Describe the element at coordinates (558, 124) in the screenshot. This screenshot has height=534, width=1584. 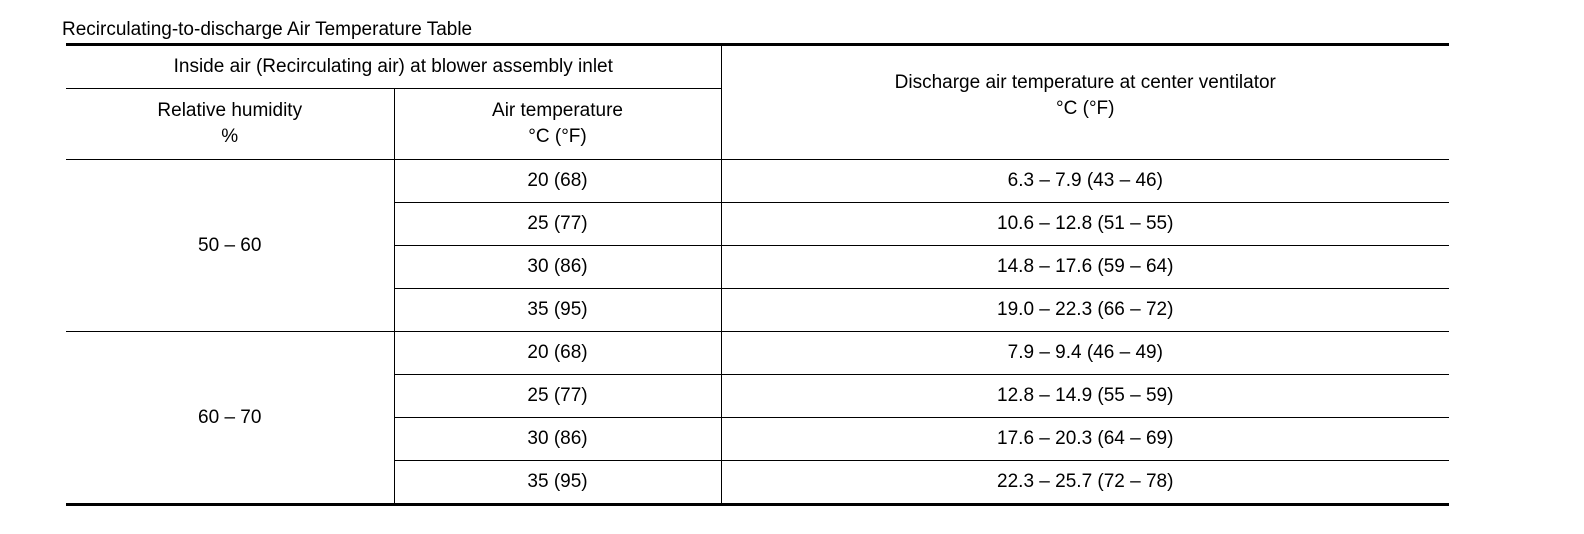
I see `header-air-temp: Air temperature °C (°F)` at that location.